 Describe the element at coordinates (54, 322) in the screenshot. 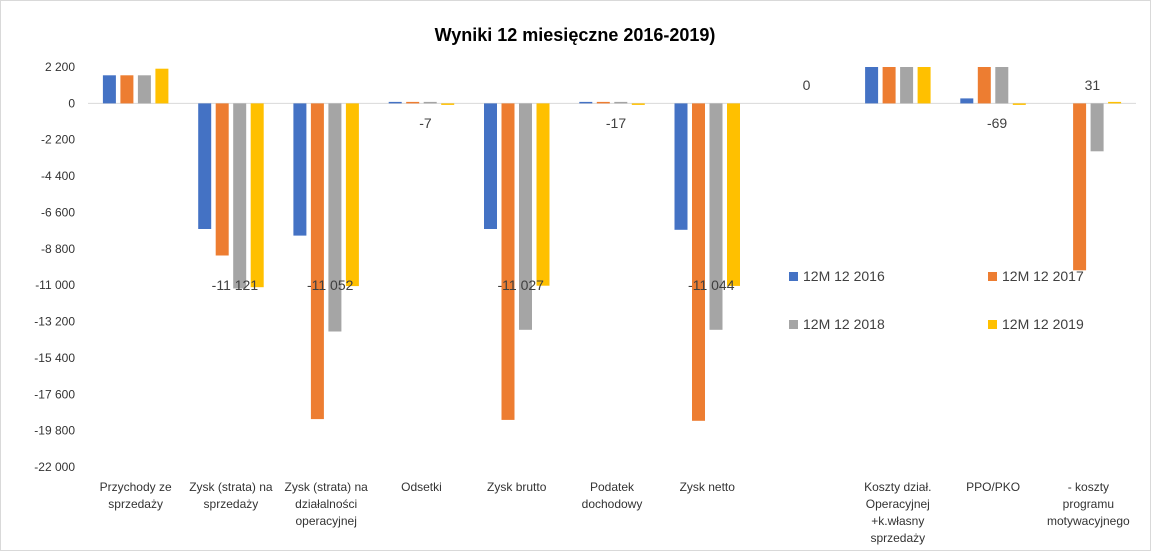

I see `y-tick-label: -13 200` at that location.